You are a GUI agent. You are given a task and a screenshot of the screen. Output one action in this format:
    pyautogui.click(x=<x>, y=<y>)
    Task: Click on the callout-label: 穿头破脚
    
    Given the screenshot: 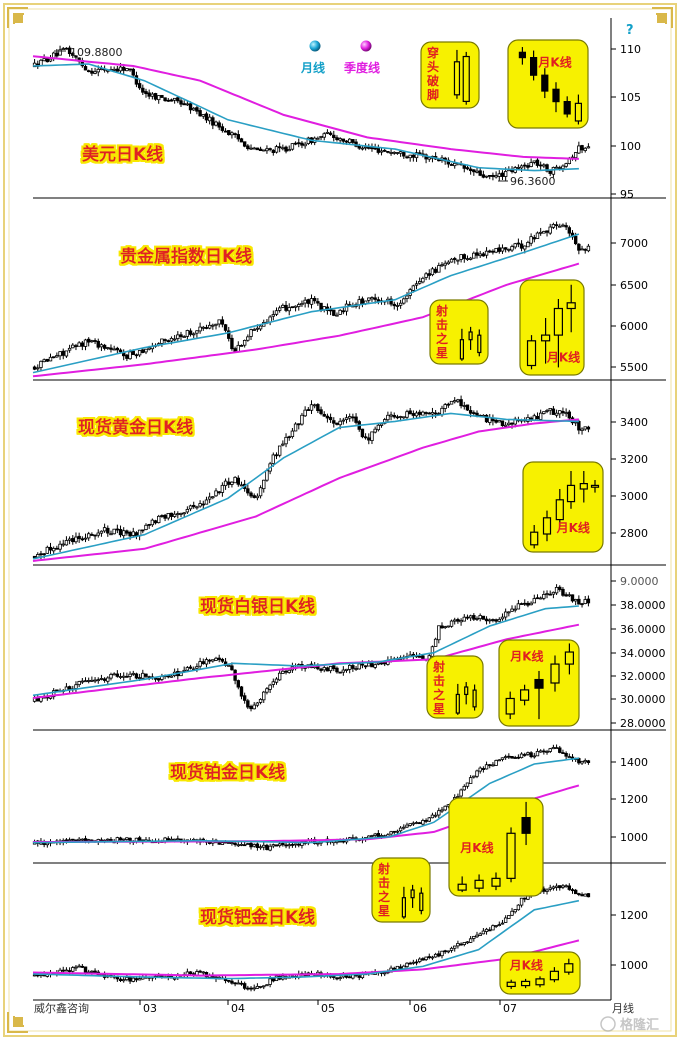 What is the action you would take?
    pyautogui.click(x=433, y=73)
    